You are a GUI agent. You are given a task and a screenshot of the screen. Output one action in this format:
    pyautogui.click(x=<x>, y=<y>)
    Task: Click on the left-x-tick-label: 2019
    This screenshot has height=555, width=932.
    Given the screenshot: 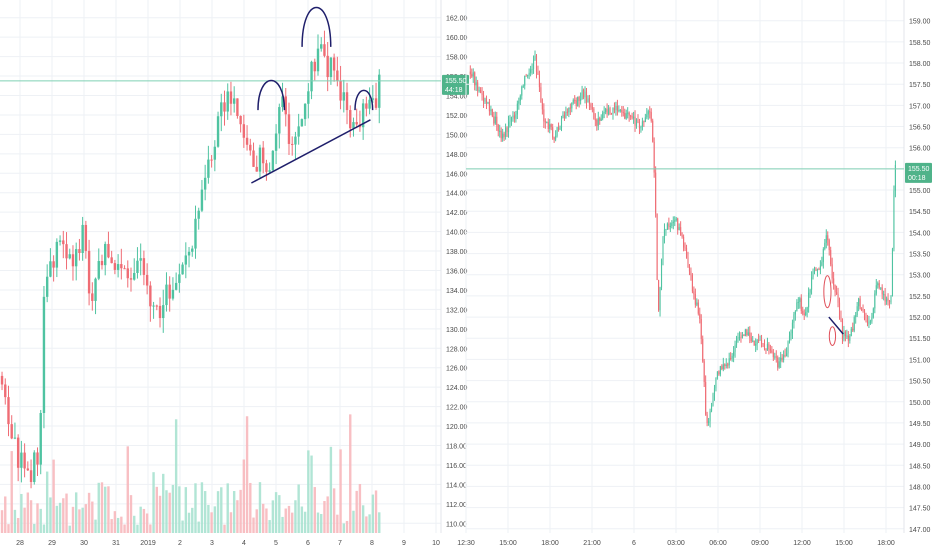 What is the action you would take?
    pyautogui.click(x=148, y=543)
    